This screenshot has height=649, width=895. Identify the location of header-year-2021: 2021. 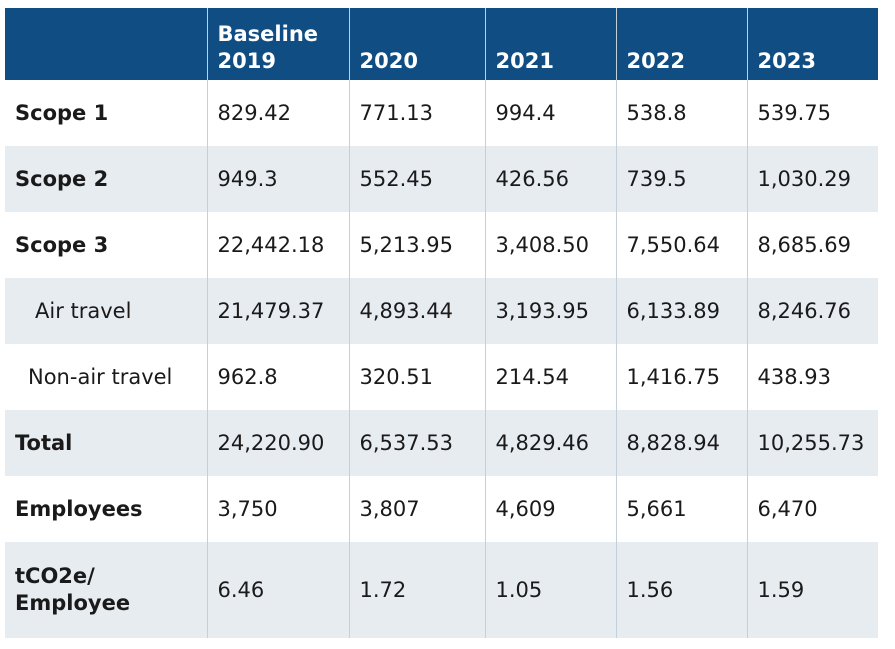
(550, 44).